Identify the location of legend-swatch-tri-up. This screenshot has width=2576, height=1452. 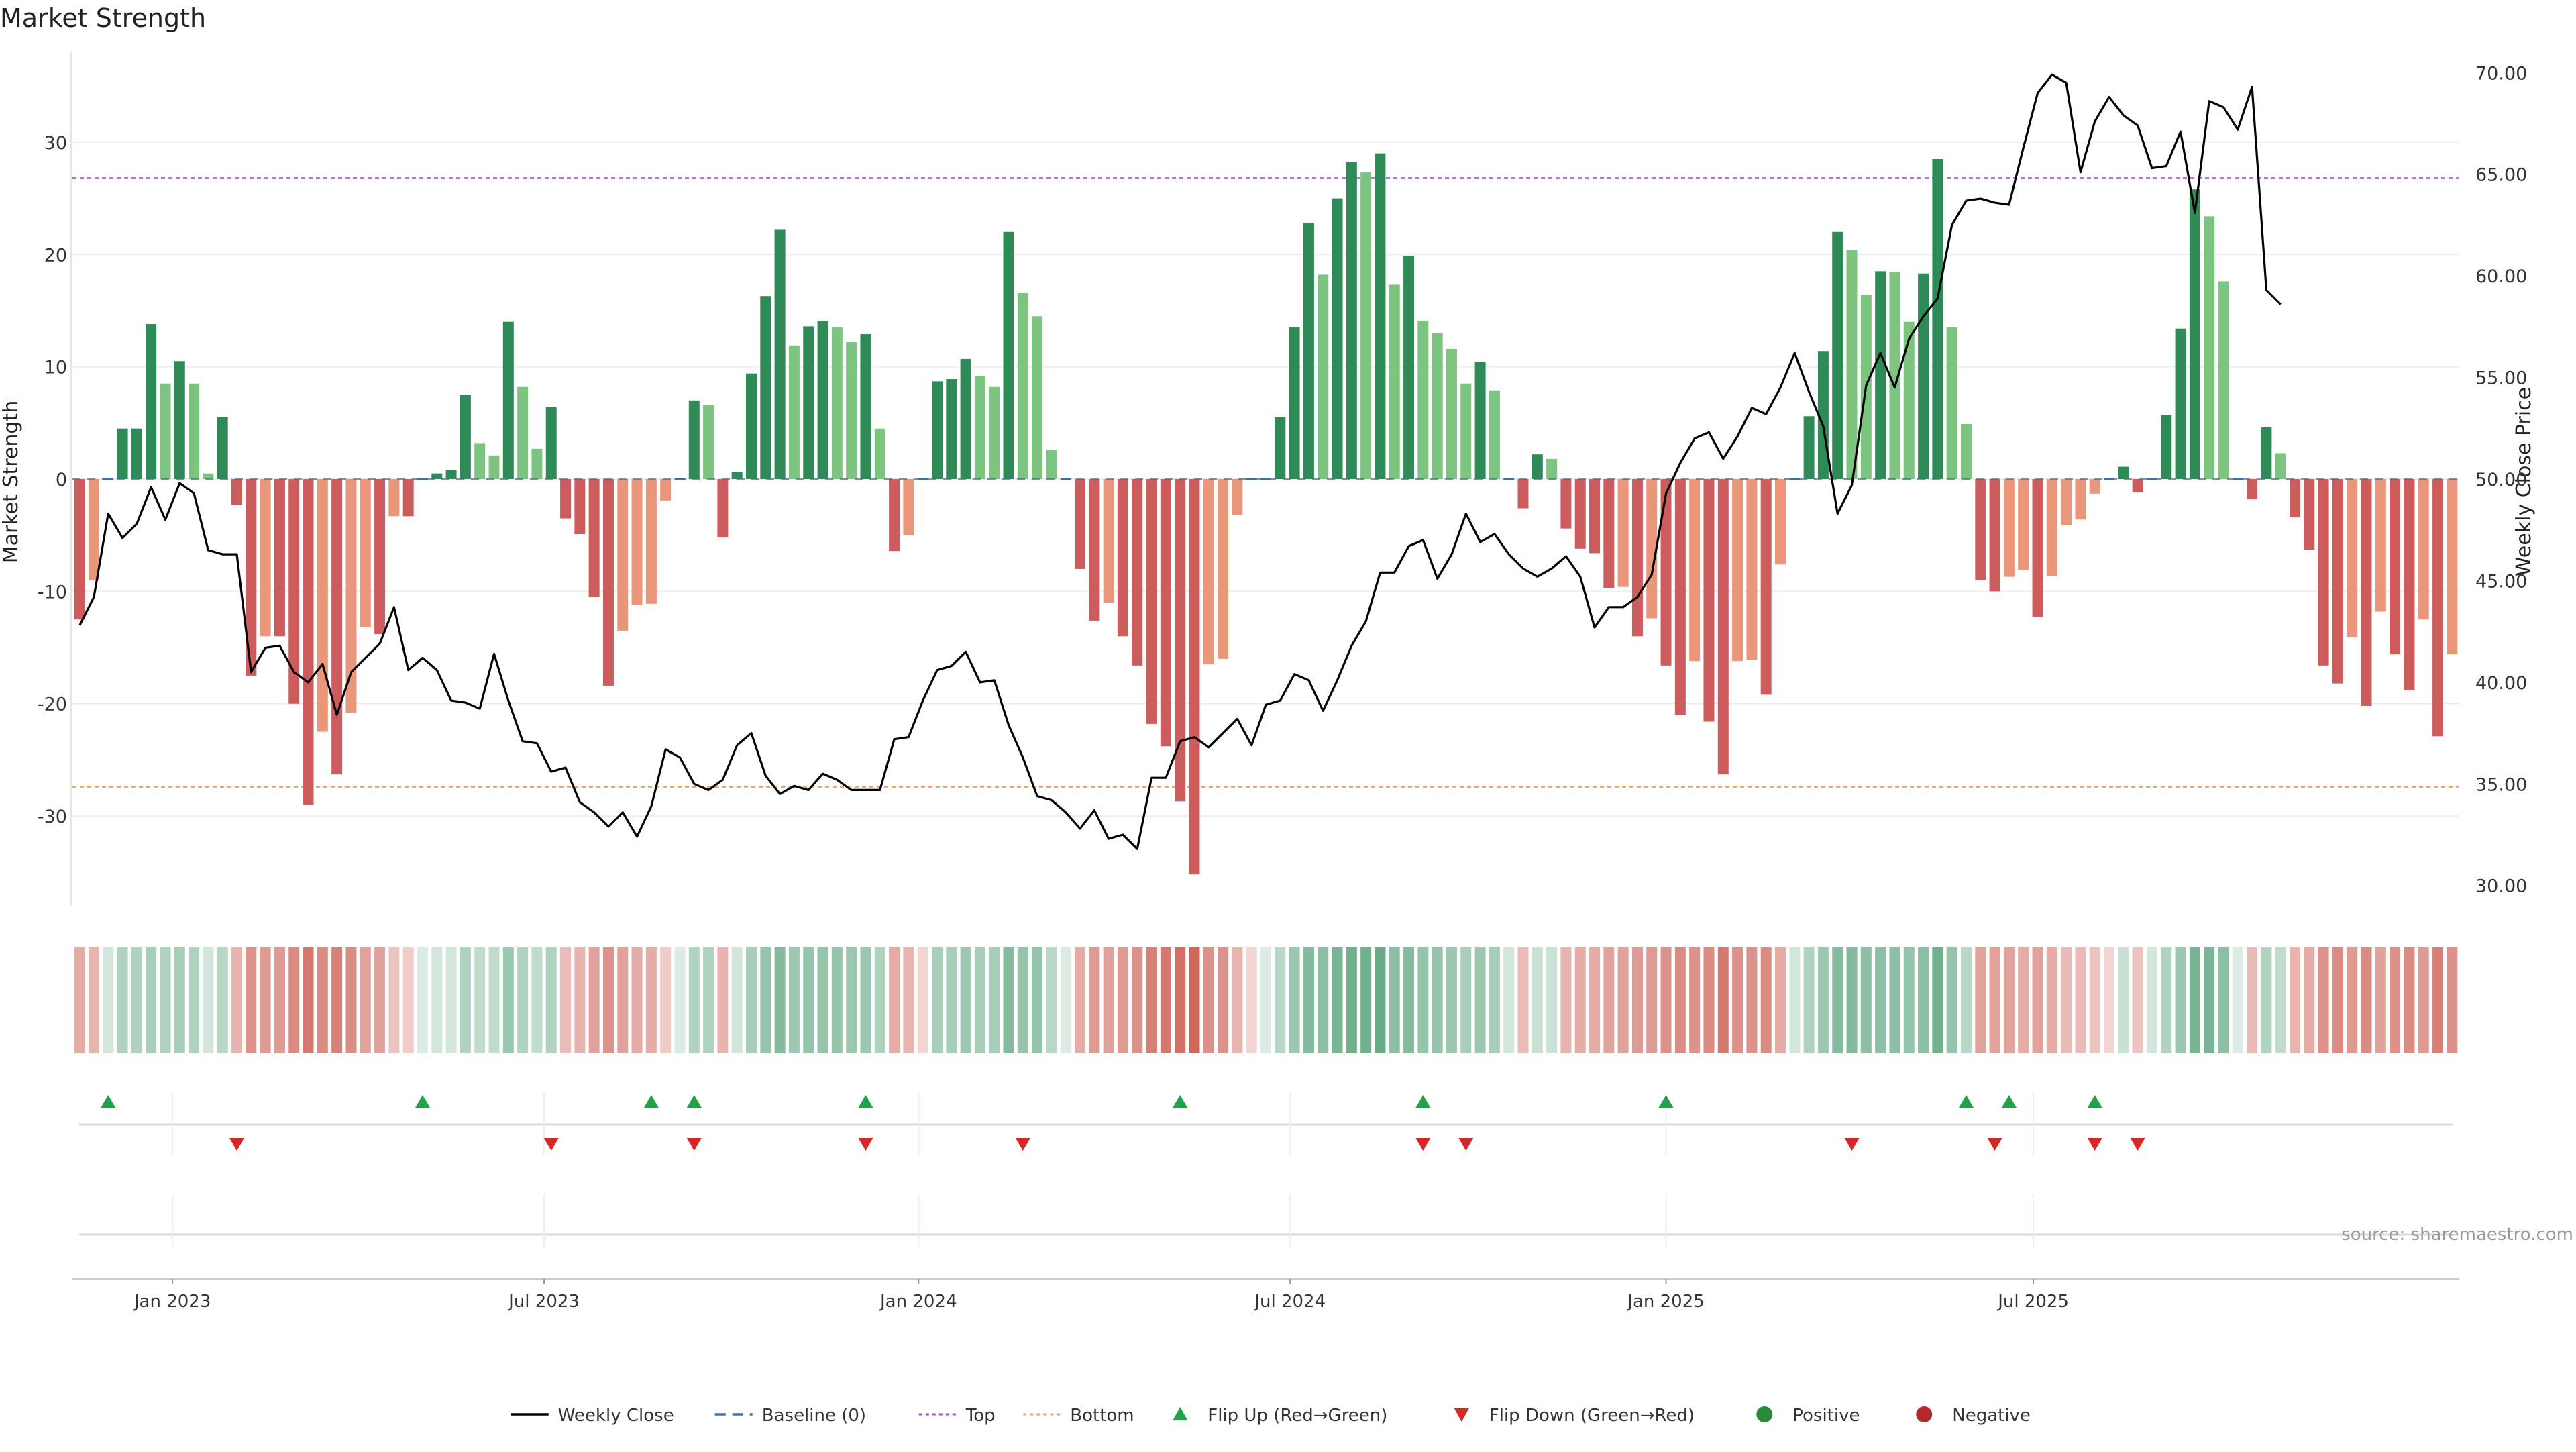
(1180, 1413).